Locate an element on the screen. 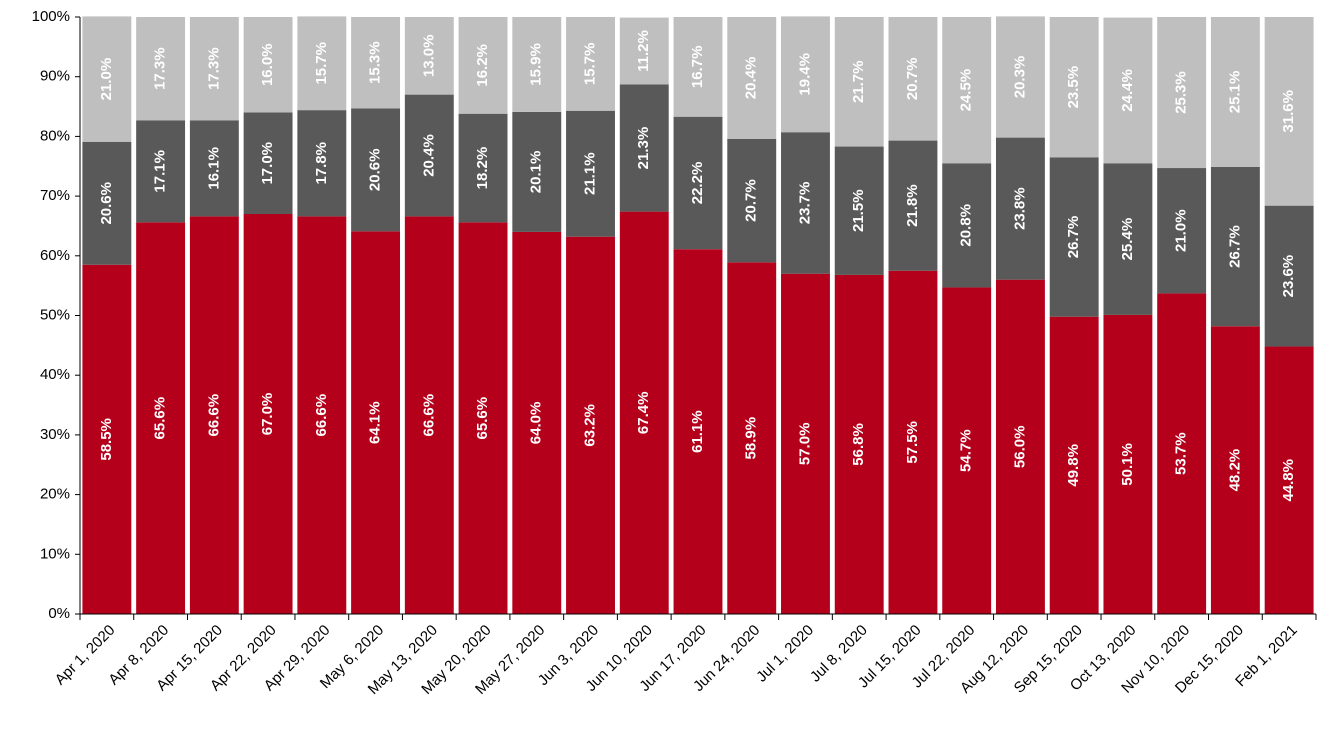 Image resolution: width=1326 pixels, height=732 pixels. value-label: 57.0% is located at coordinates (804, 444).